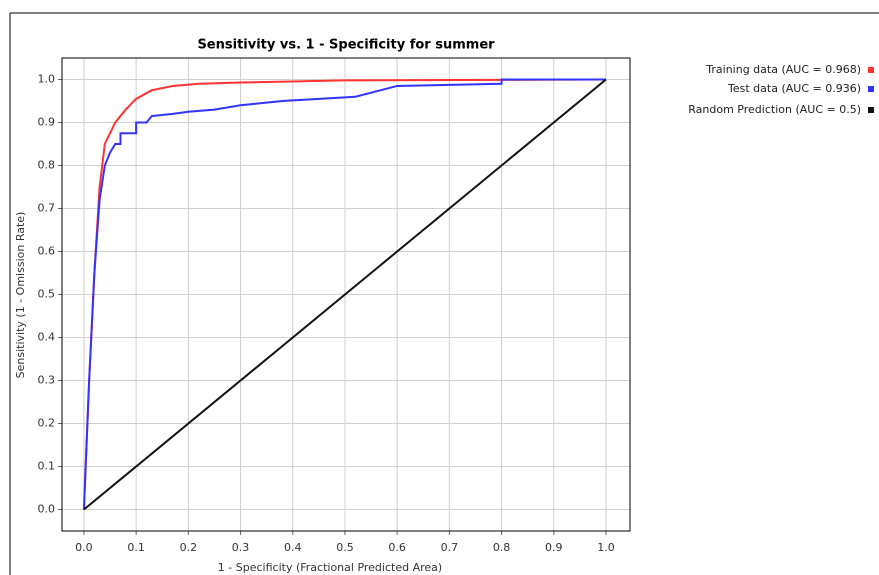  What do you see at coordinates (293, 547) in the screenshot?
I see `x-tick-label: 0.4` at bounding box center [293, 547].